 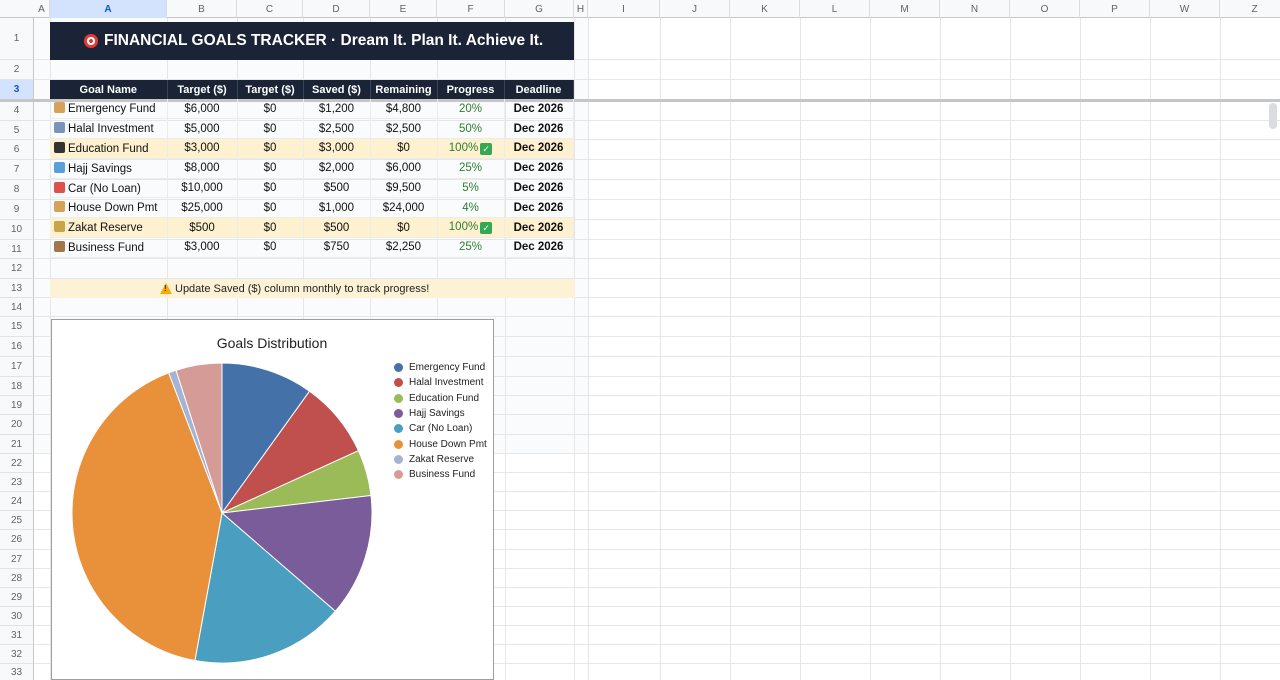 I want to click on remaining-cell: $2,500, so click(x=404, y=129).